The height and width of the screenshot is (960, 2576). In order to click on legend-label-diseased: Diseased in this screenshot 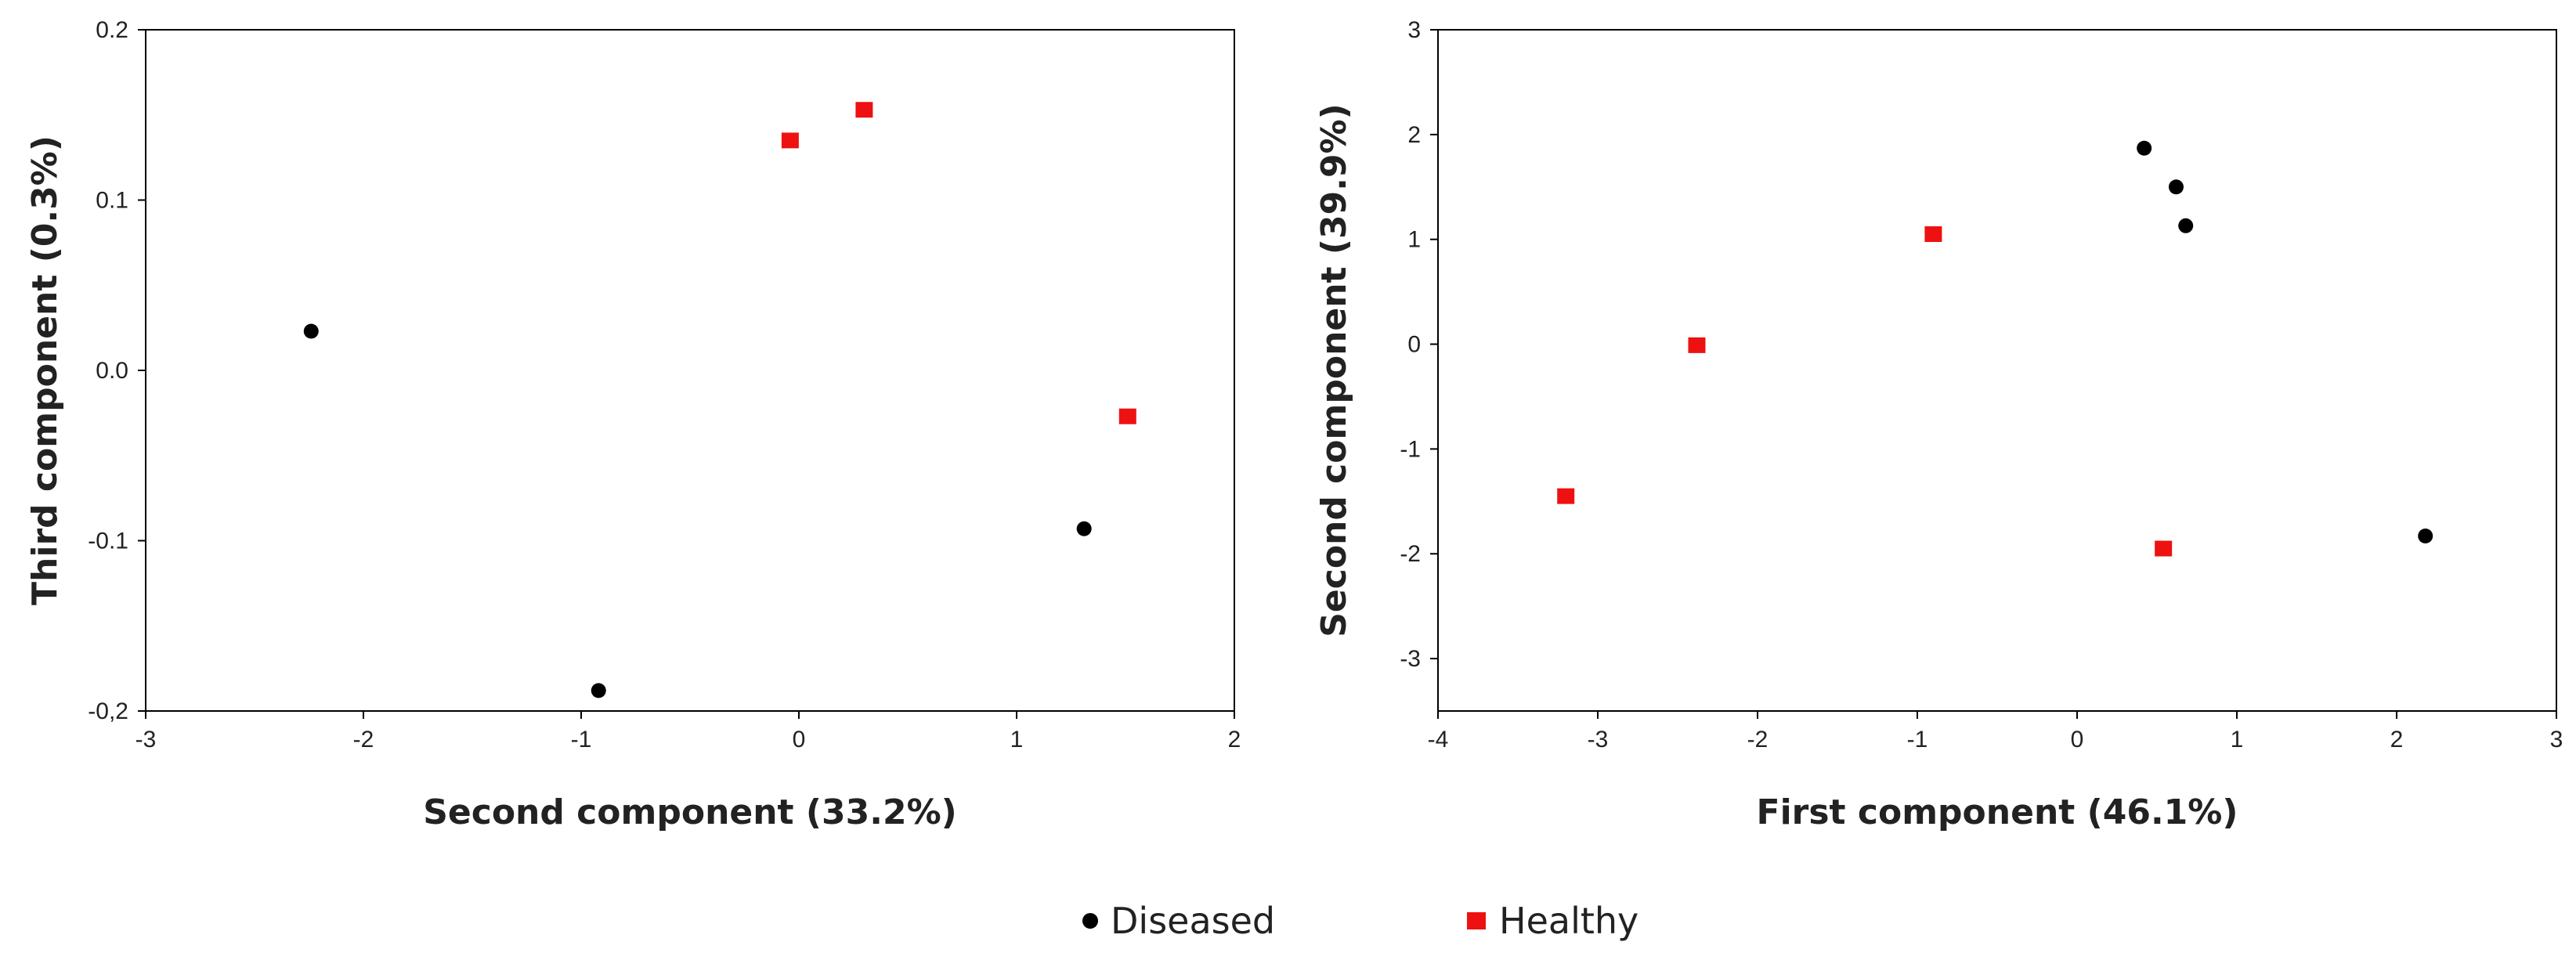, I will do `click(1193, 921)`.